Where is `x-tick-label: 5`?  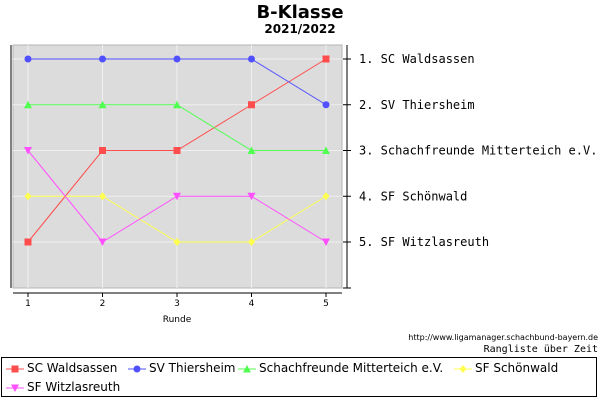
x-tick-label: 5 is located at coordinates (326, 304).